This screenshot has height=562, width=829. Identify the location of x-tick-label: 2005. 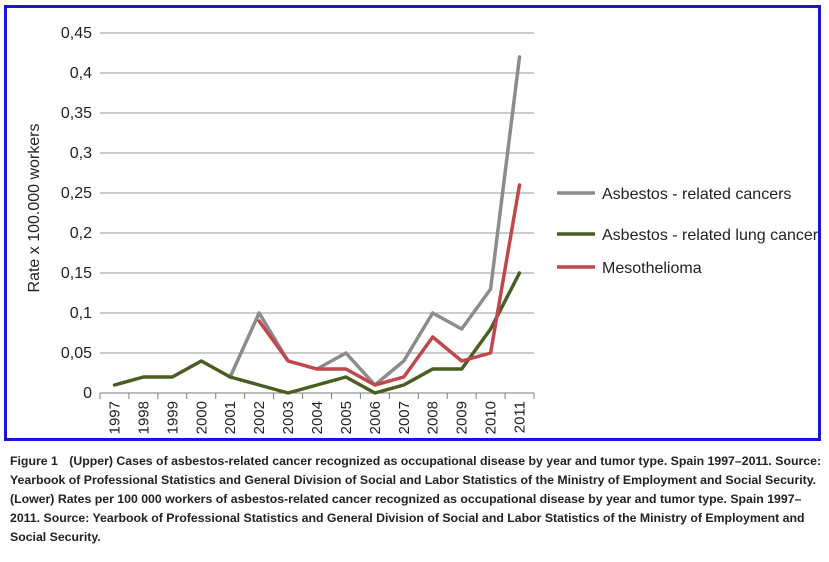
(346, 417).